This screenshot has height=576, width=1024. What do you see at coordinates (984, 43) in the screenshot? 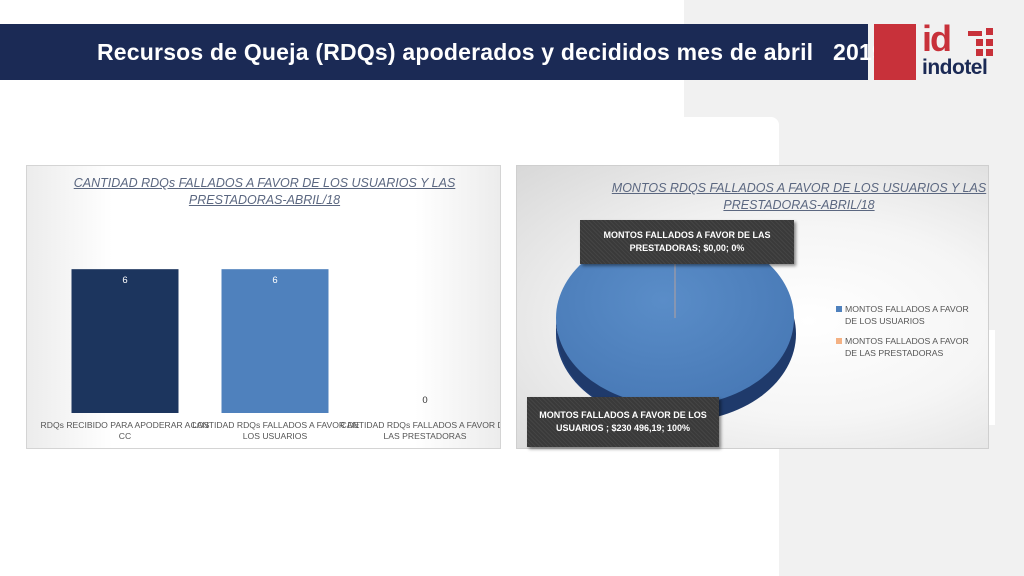
I see `logo-grid-icon` at bounding box center [984, 43].